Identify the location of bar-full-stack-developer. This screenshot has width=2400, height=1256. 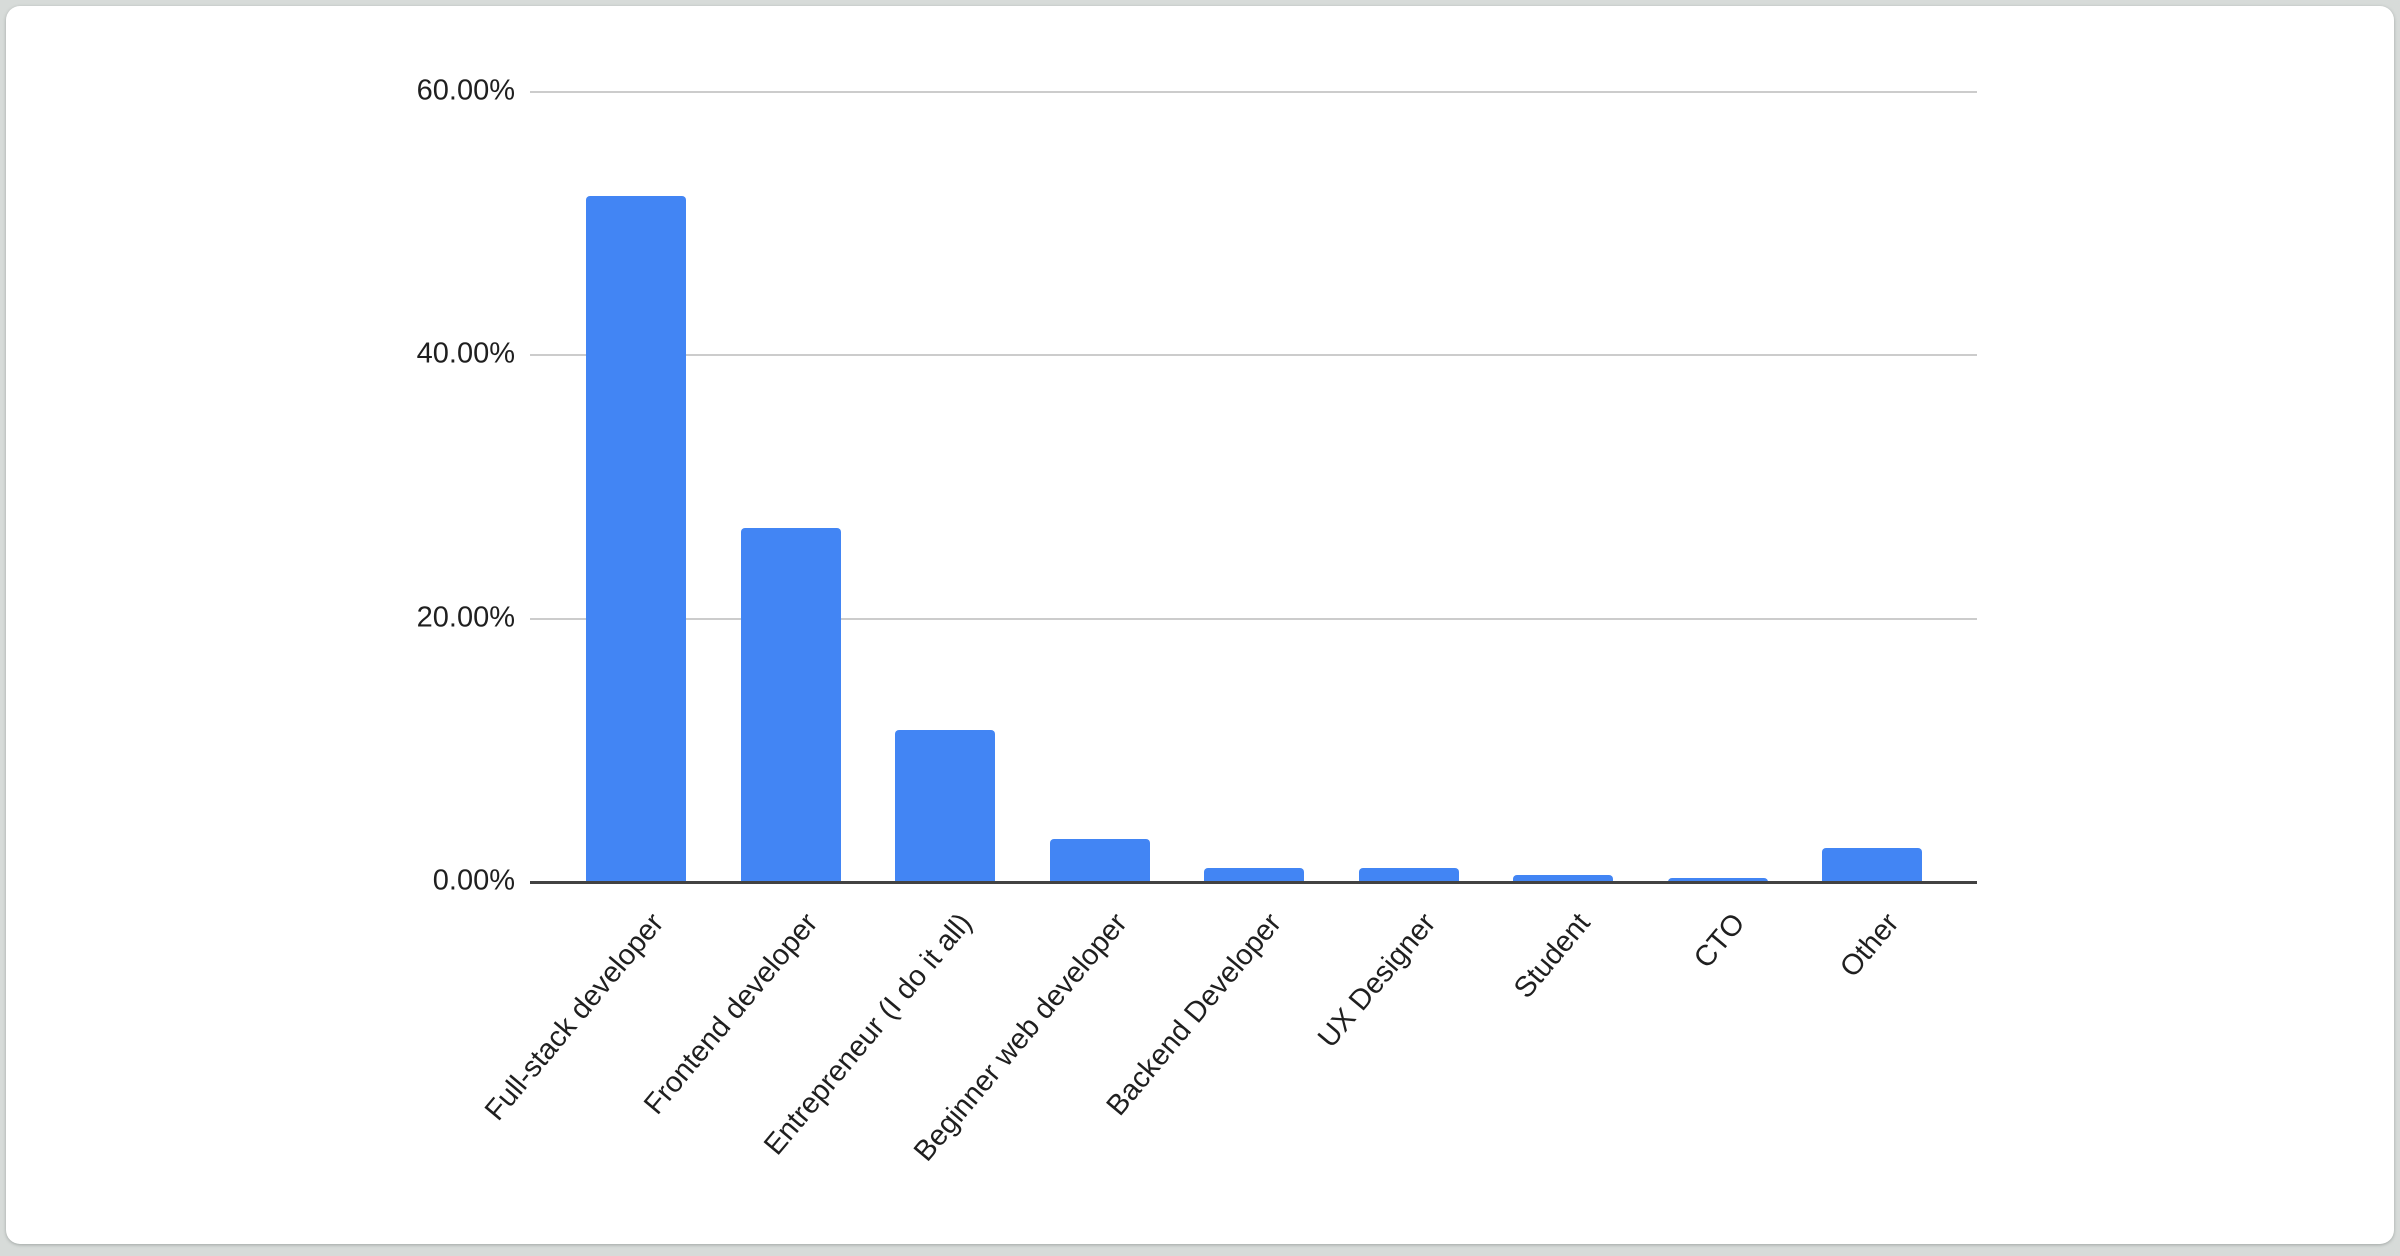
(636, 538).